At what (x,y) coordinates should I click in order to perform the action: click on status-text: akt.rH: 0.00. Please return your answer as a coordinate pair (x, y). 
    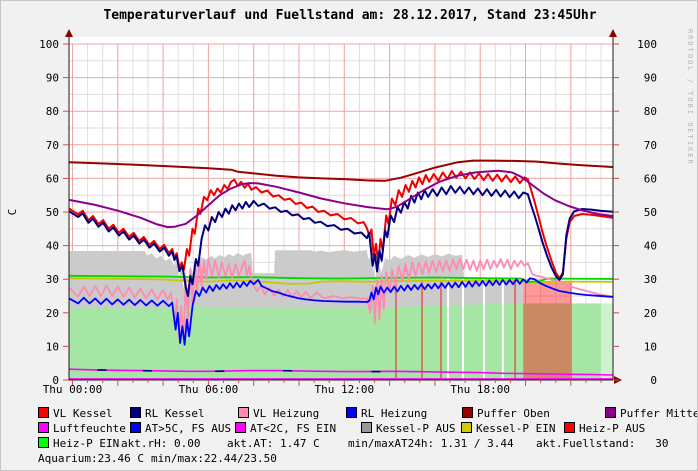
    Looking at the image, I should click on (161, 443).